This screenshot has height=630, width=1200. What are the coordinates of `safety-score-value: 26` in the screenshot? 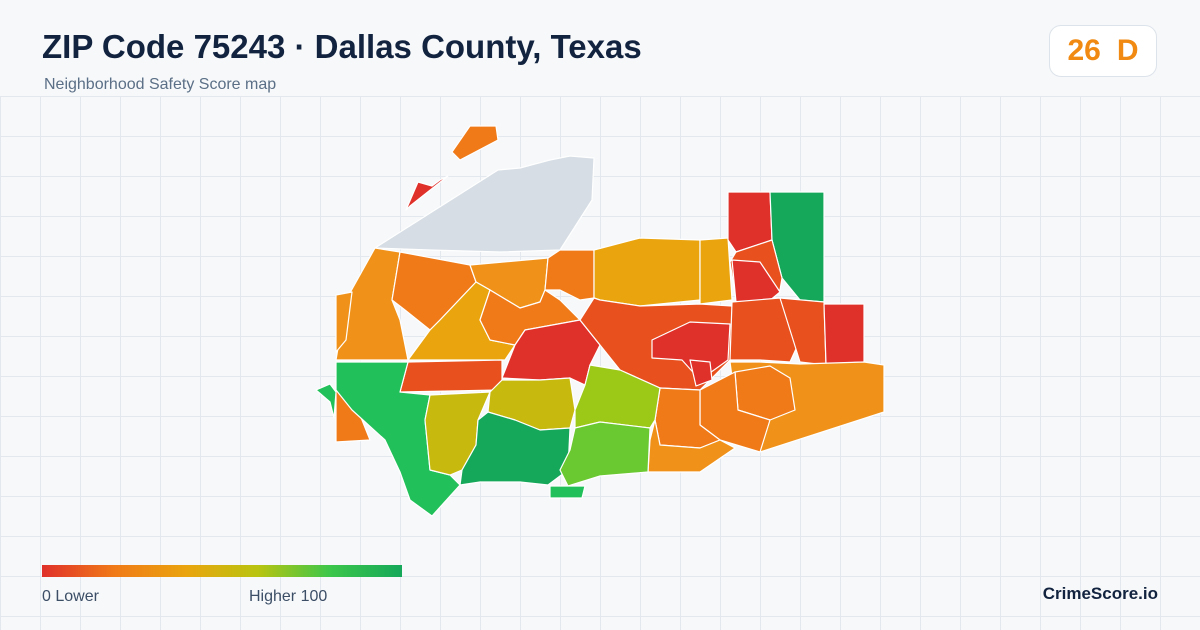 It's located at (1084, 50).